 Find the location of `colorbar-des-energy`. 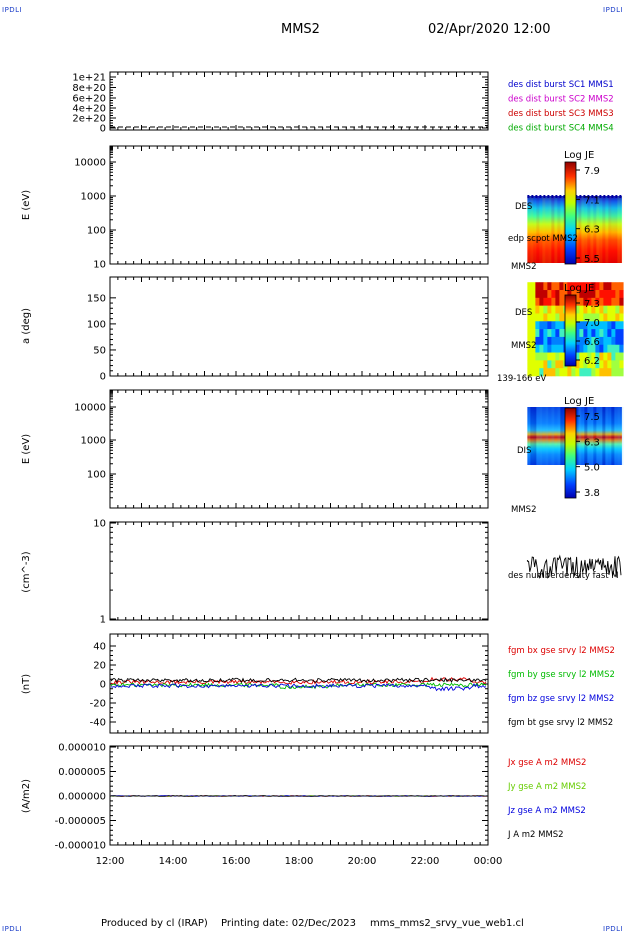

colorbar-des-energy is located at coordinates (570, 213).